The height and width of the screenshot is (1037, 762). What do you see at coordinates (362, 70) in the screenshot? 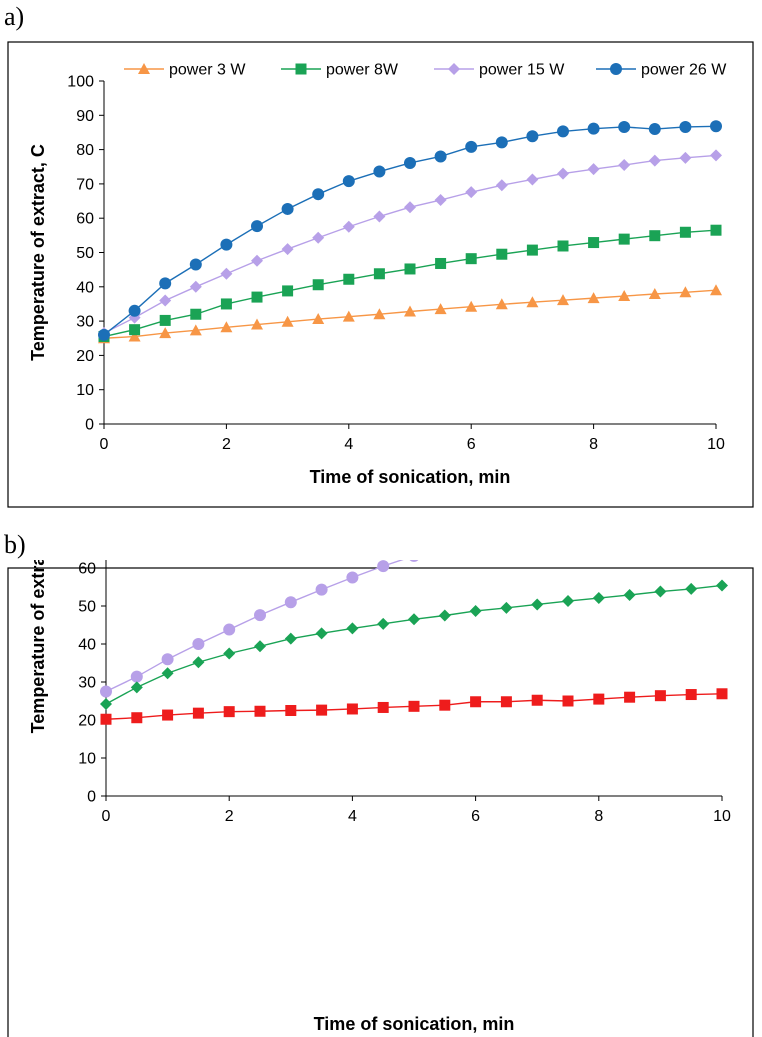
I see `a-legend-label: power 8W` at bounding box center [362, 70].